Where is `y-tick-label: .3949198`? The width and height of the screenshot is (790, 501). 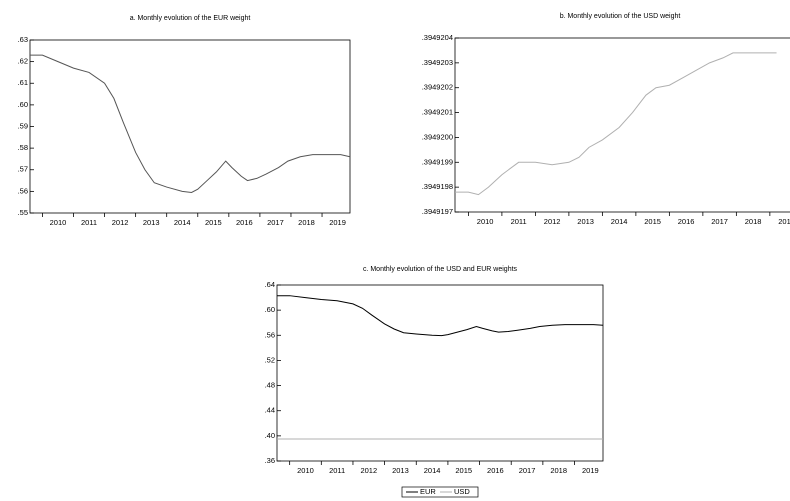
y-tick-label: .3949198 is located at coordinates (437, 186).